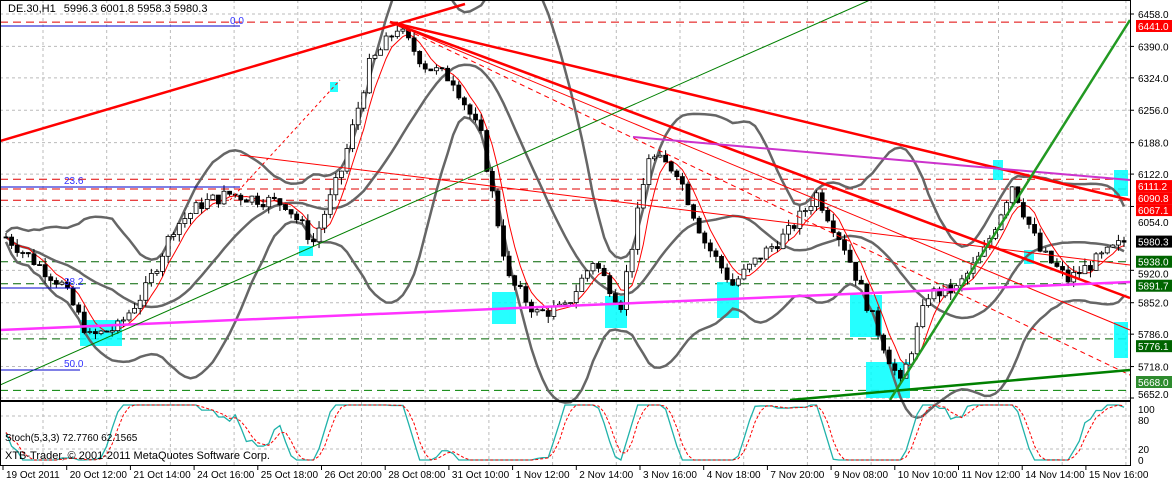 The height and width of the screenshot is (482, 1173). Describe the element at coordinates (1146, 410) in the screenshot. I see `stoch-tick-label: 100` at that location.